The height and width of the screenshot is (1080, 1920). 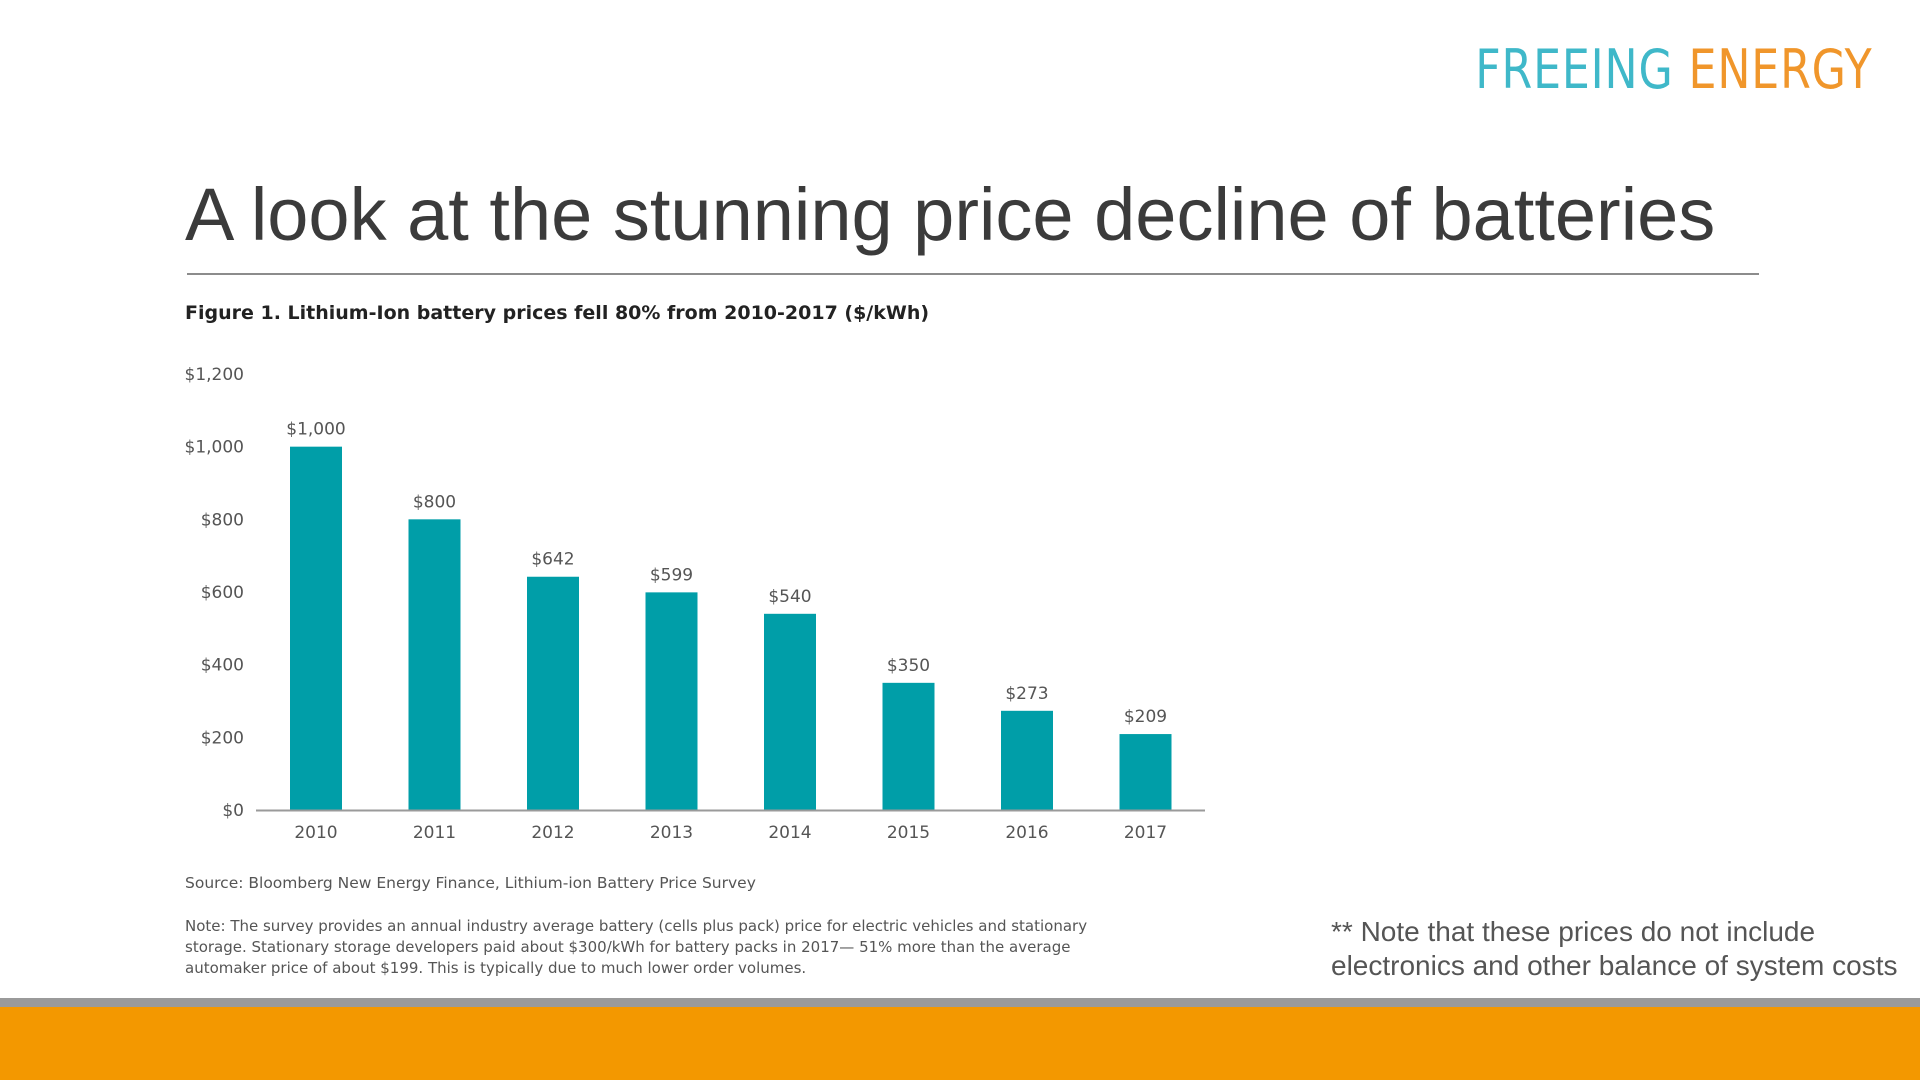 I want to click on logo-word-energy: ENERGY, so click(x=1780, y=69).